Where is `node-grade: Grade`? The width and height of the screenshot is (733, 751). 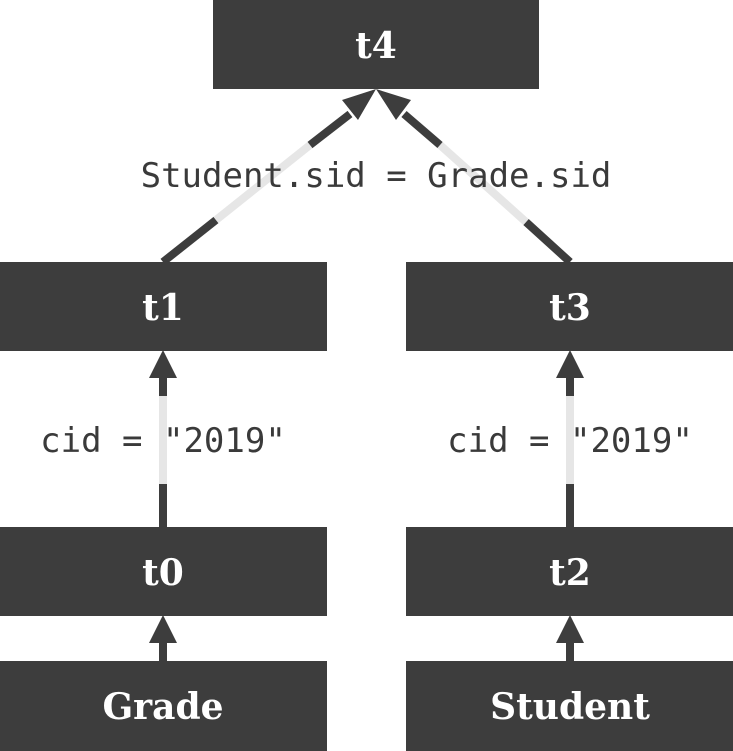
node-grade: Grade is located at coordinates (163, 706).